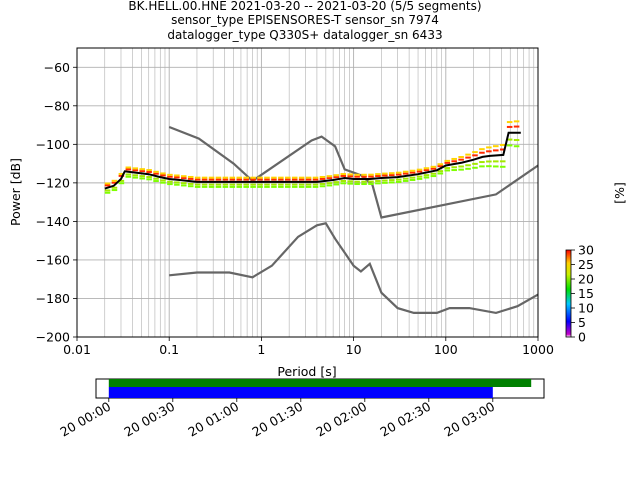 This screenshot has height=480, width=640. I want to click on coverage-green-bar, so click(320, 383).